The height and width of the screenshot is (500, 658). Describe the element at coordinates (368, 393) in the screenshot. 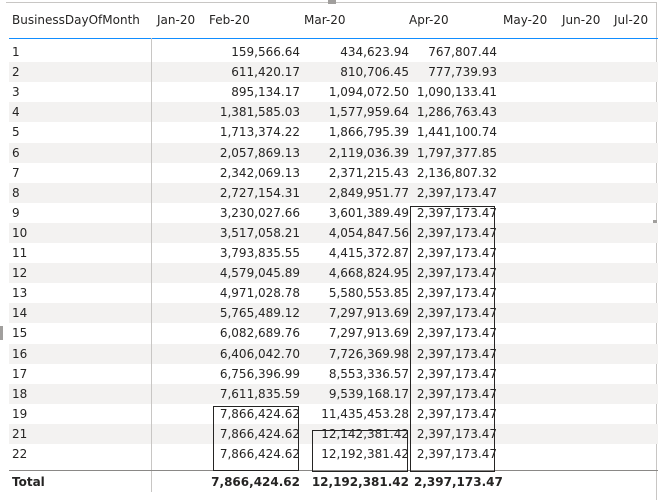

I see `cell-mar-20: 9,539,168.17` at that location.